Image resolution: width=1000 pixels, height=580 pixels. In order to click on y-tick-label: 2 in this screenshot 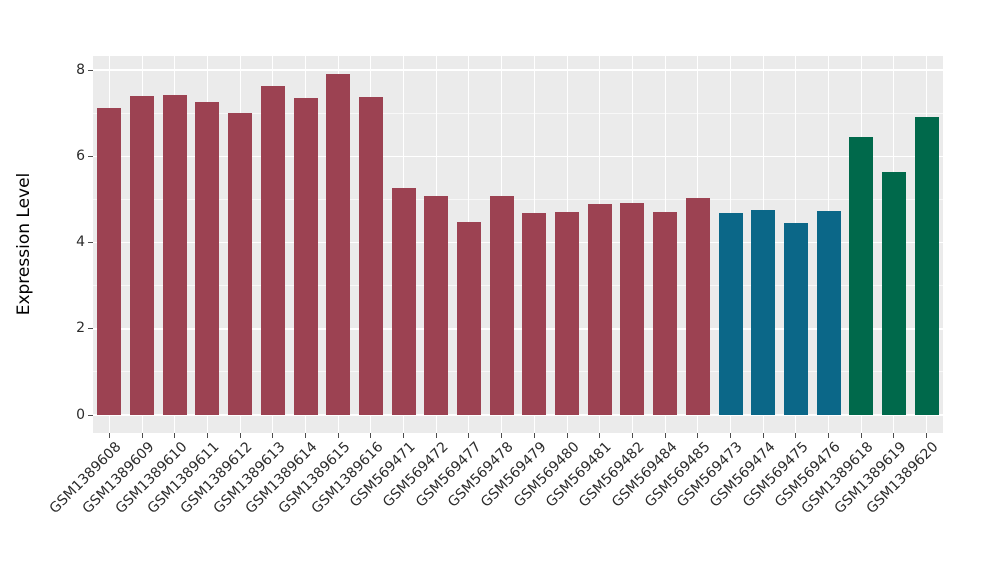, I will do `click(80, 328)`.